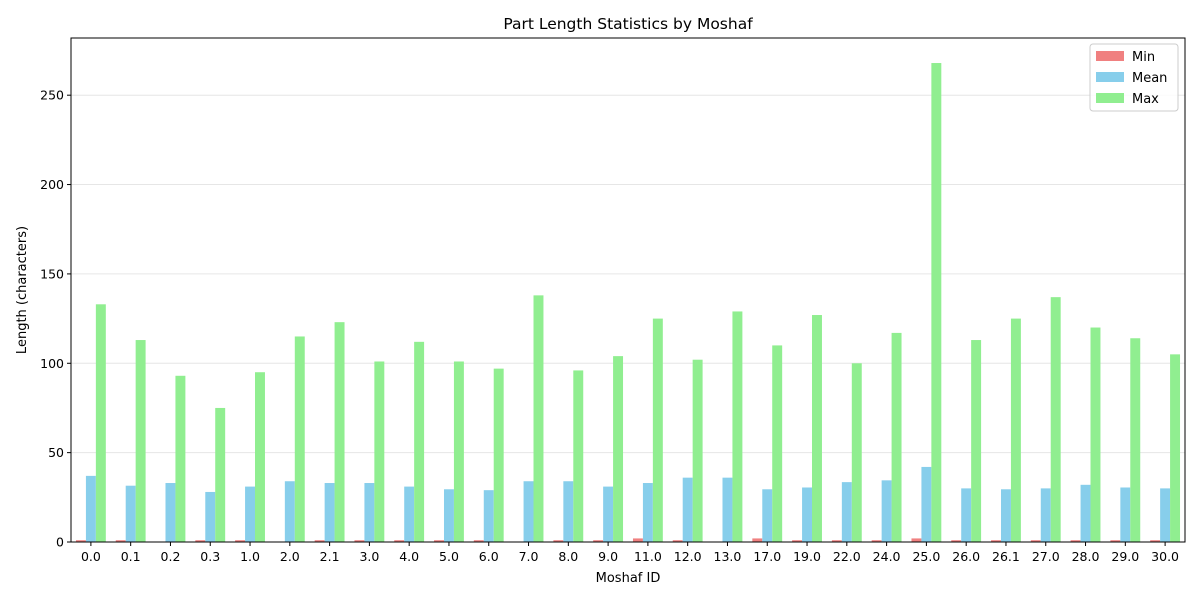 The image size is (1200, 600). I want to click on x-tick-label: 28.0, so click(1086, 556).